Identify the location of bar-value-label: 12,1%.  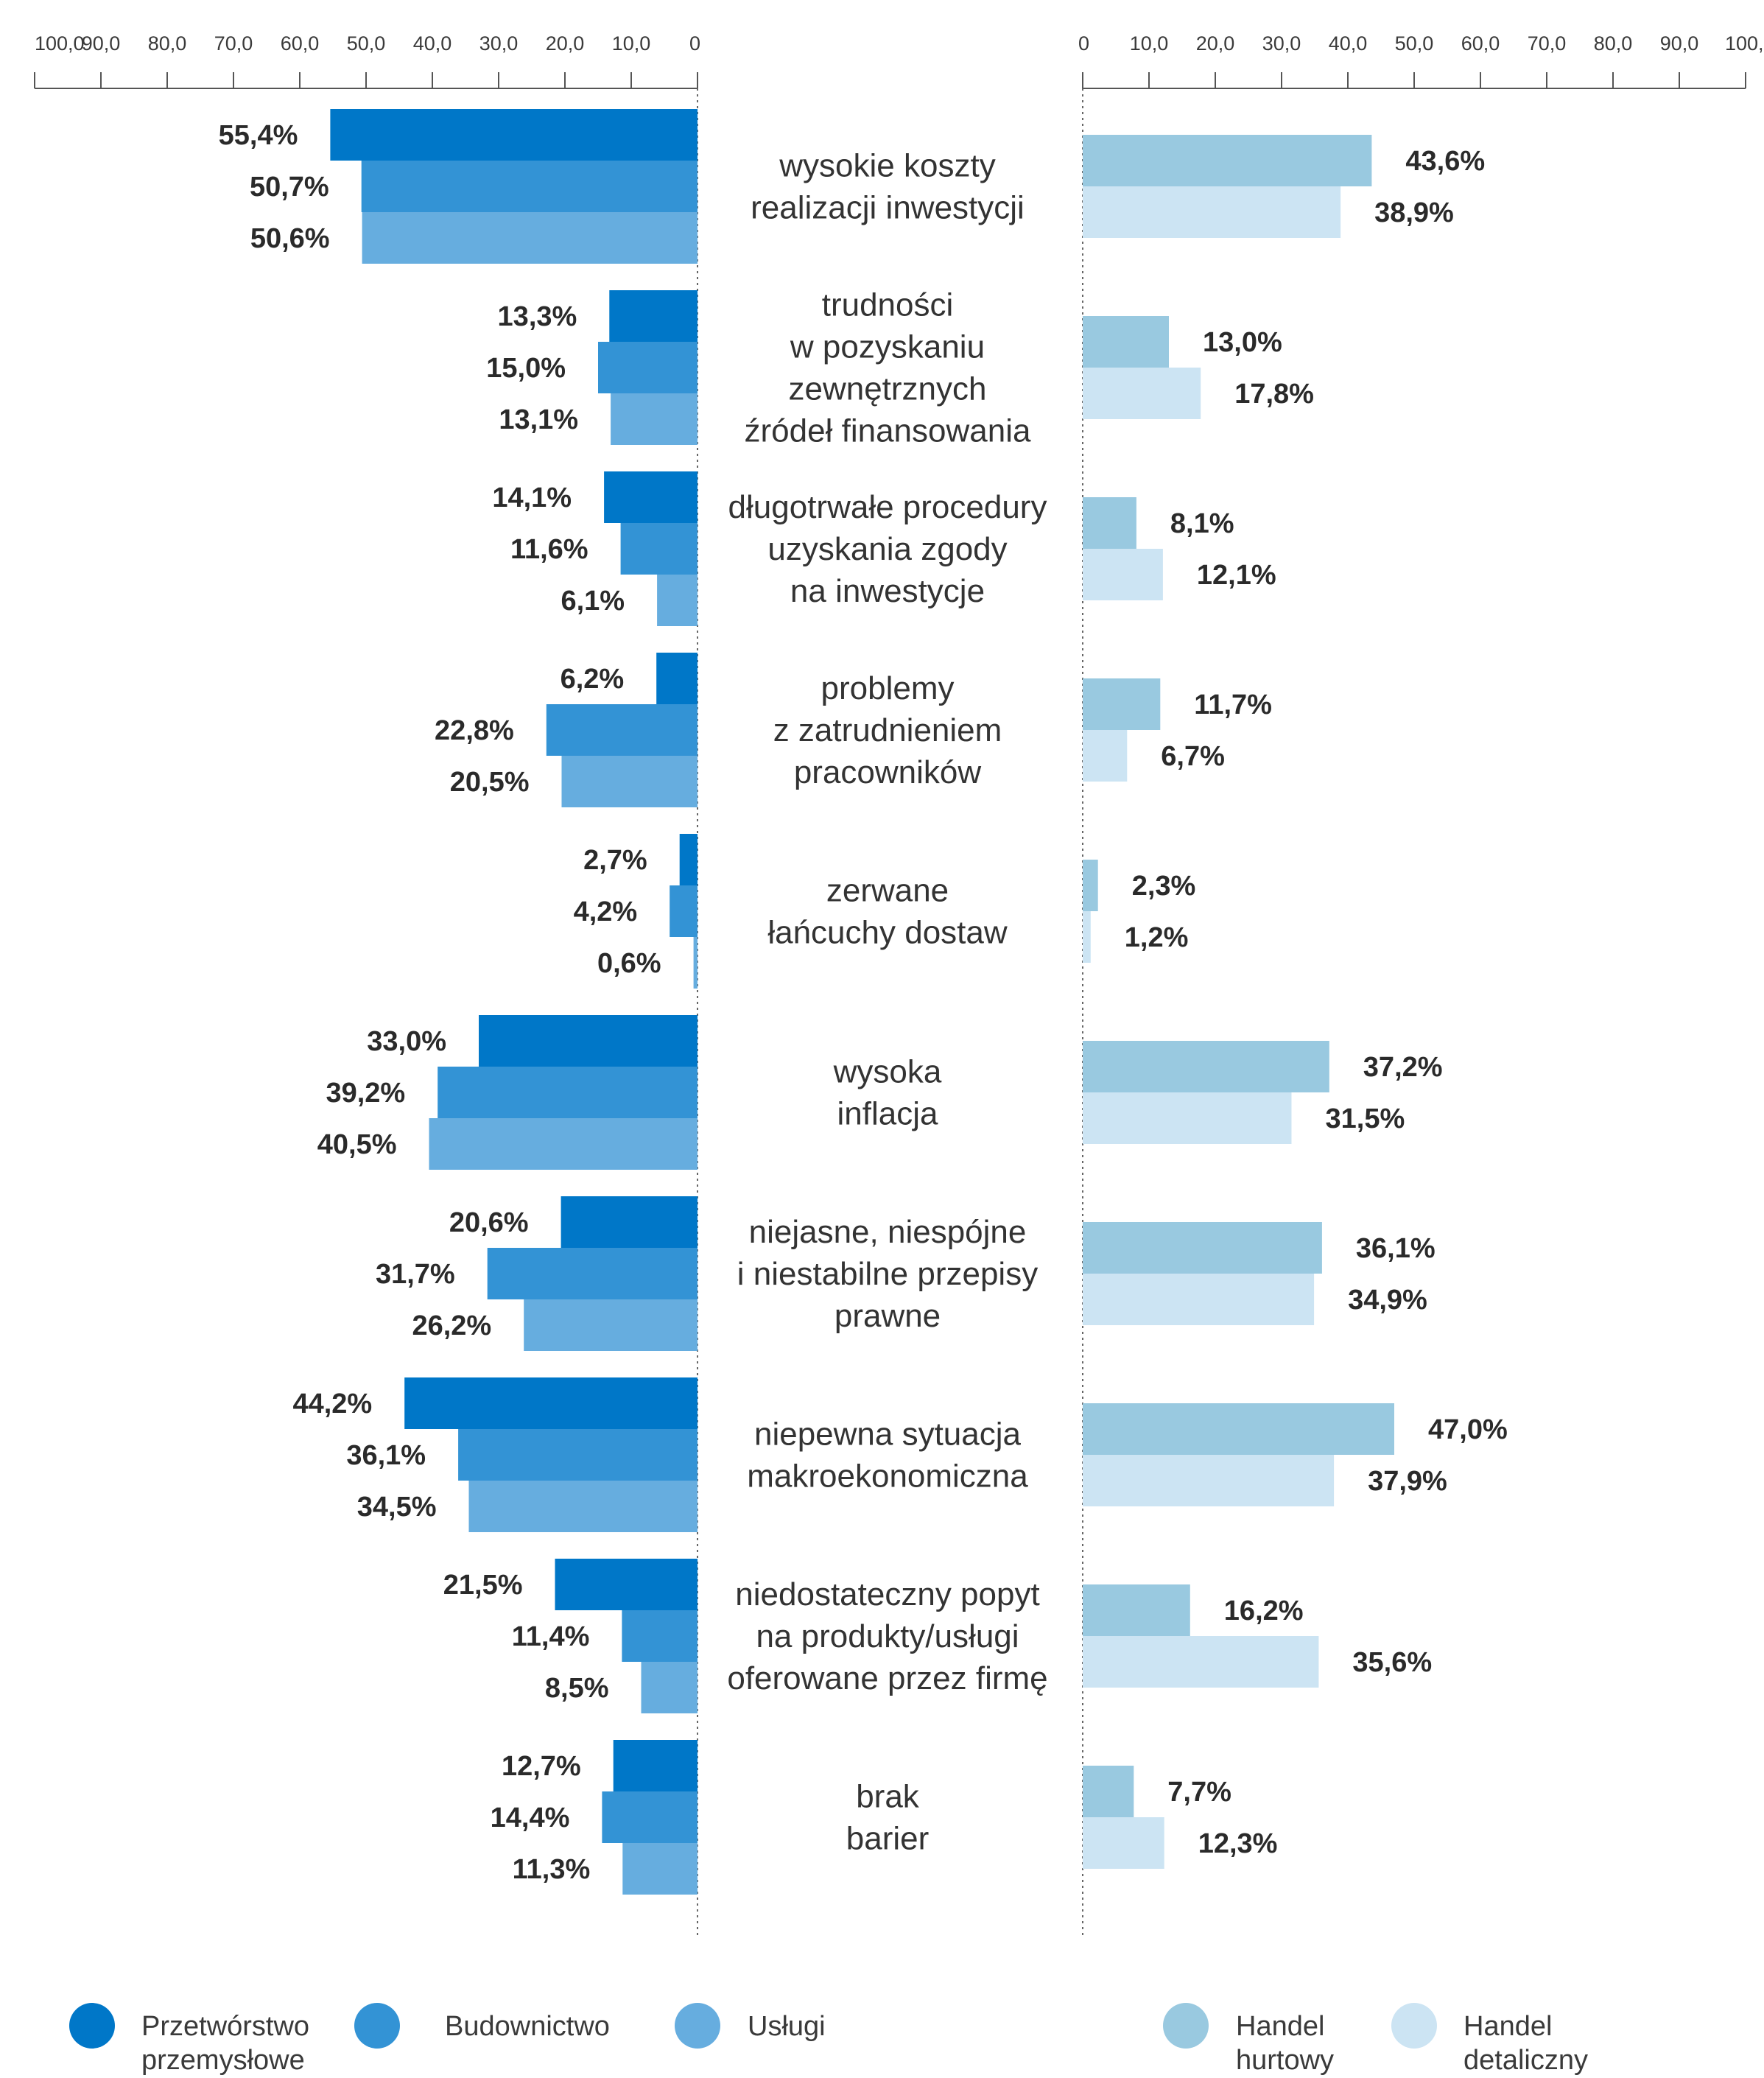
(1236, 576).